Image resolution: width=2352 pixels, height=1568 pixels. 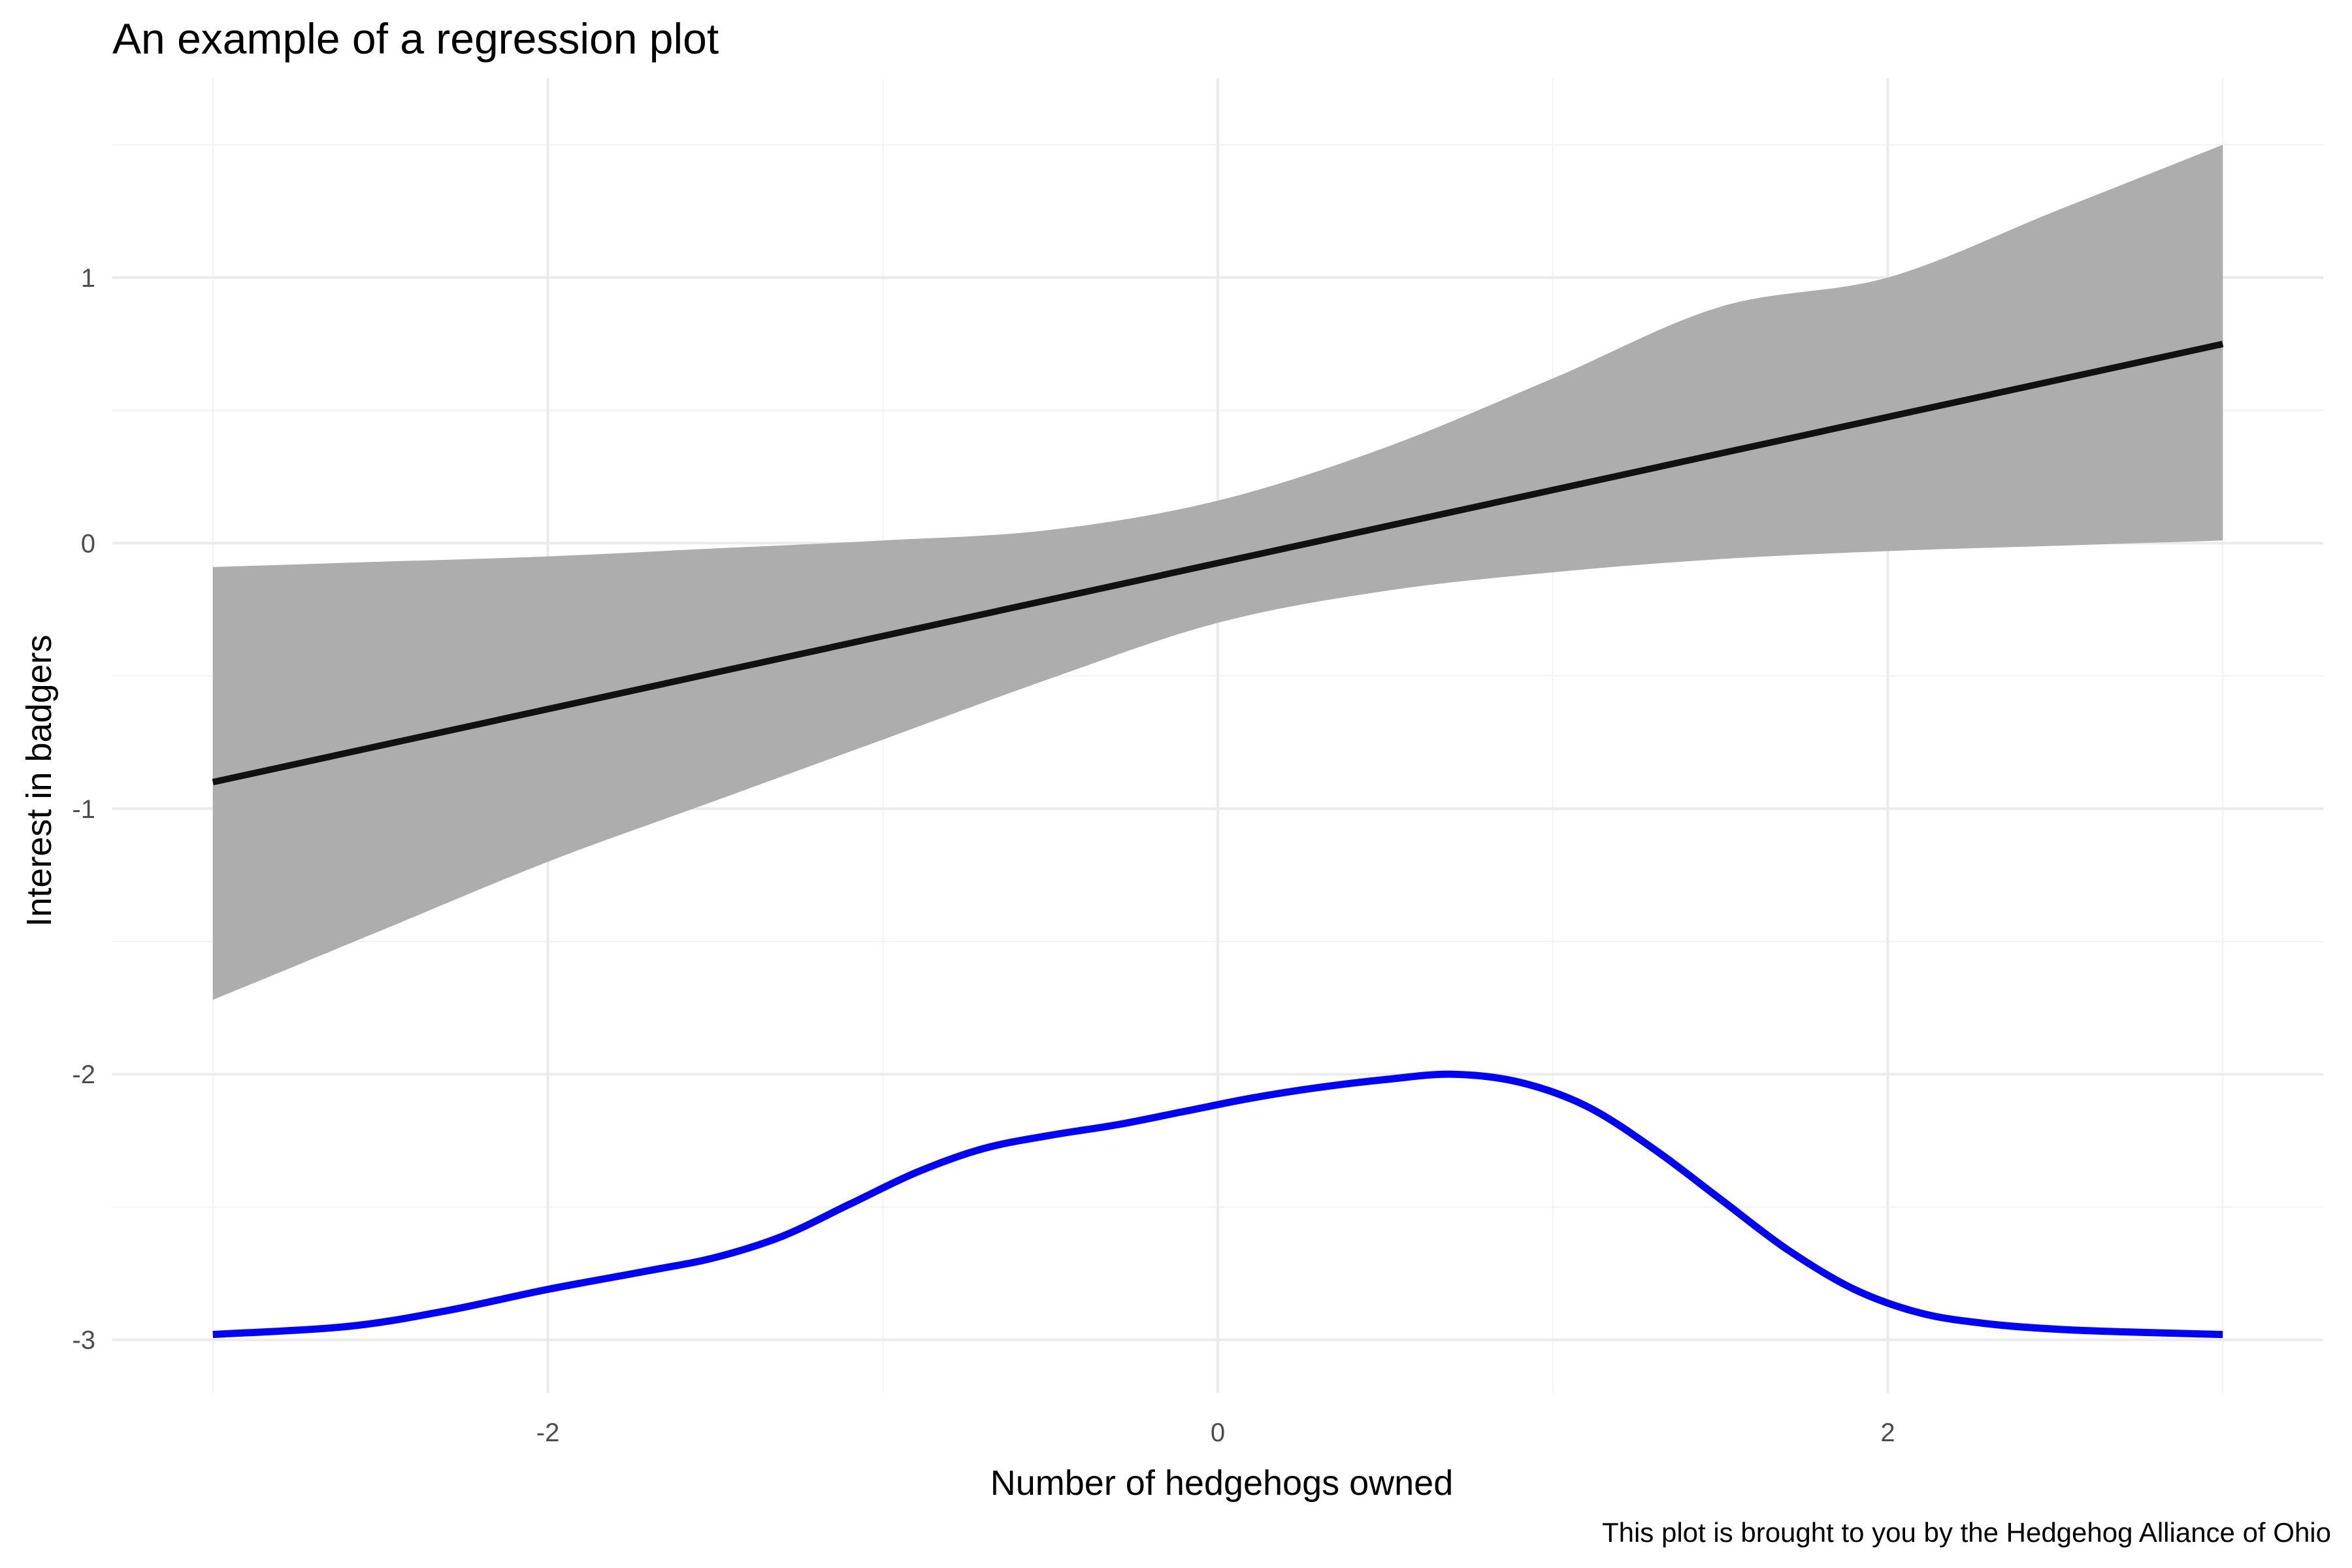 I want to click on chart-title: An example of a regression plot, so click(x=415, y=38).